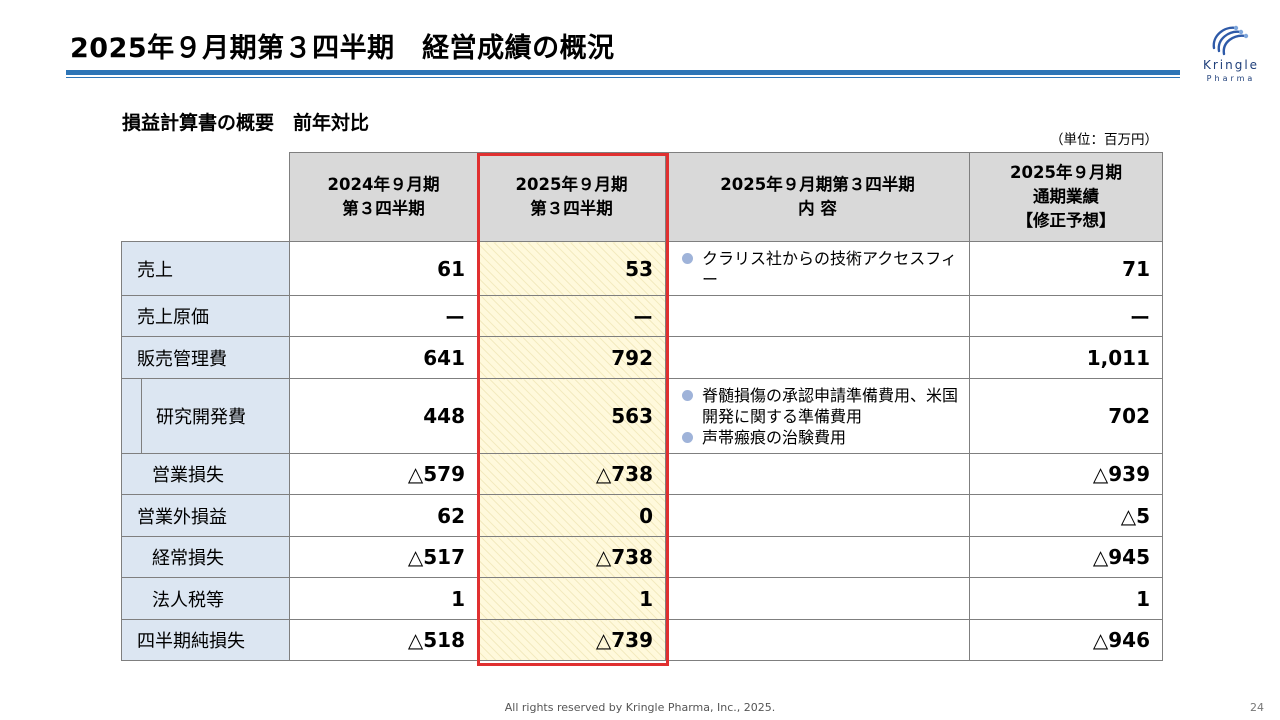  What do you see at coordinates (1066, 557) in the screenshot?
I see `forecast-value: △945` at bounding box center [1066, 557].